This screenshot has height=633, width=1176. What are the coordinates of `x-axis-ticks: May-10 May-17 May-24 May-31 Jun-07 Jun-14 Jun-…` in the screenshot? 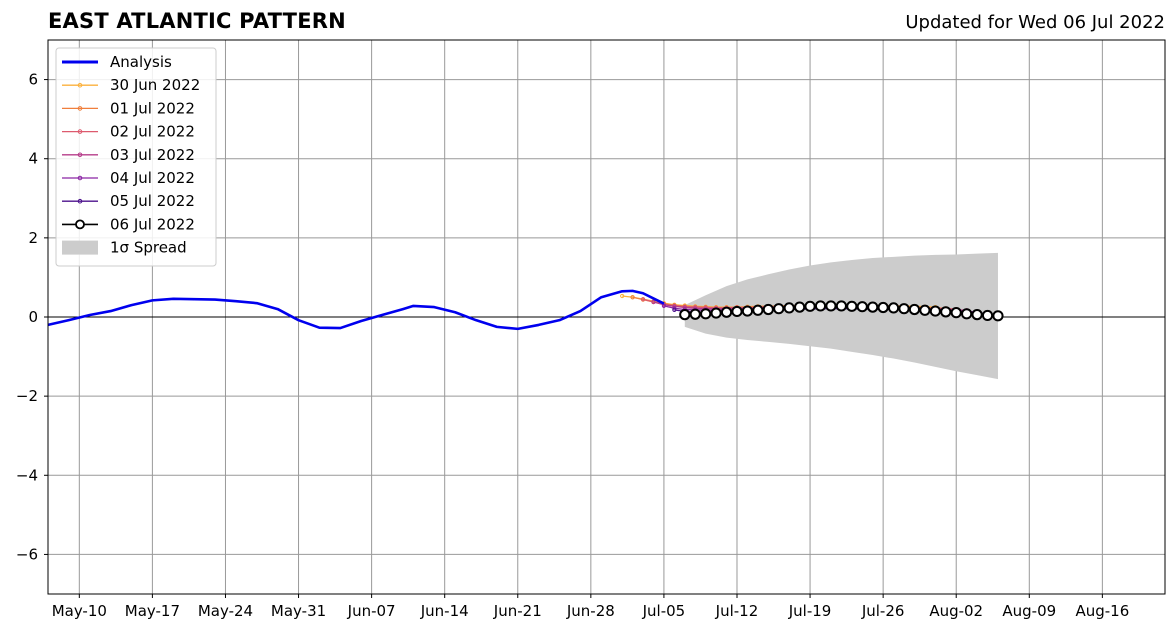 It's located at (590, 607).